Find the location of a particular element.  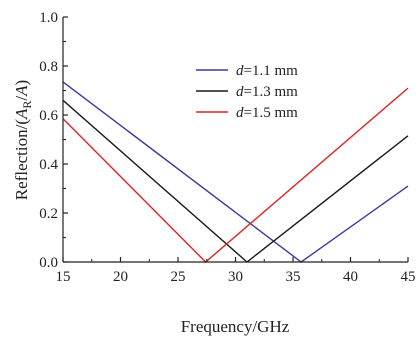

y-tick-label: 0.6 is located at coordinates (48, 116).